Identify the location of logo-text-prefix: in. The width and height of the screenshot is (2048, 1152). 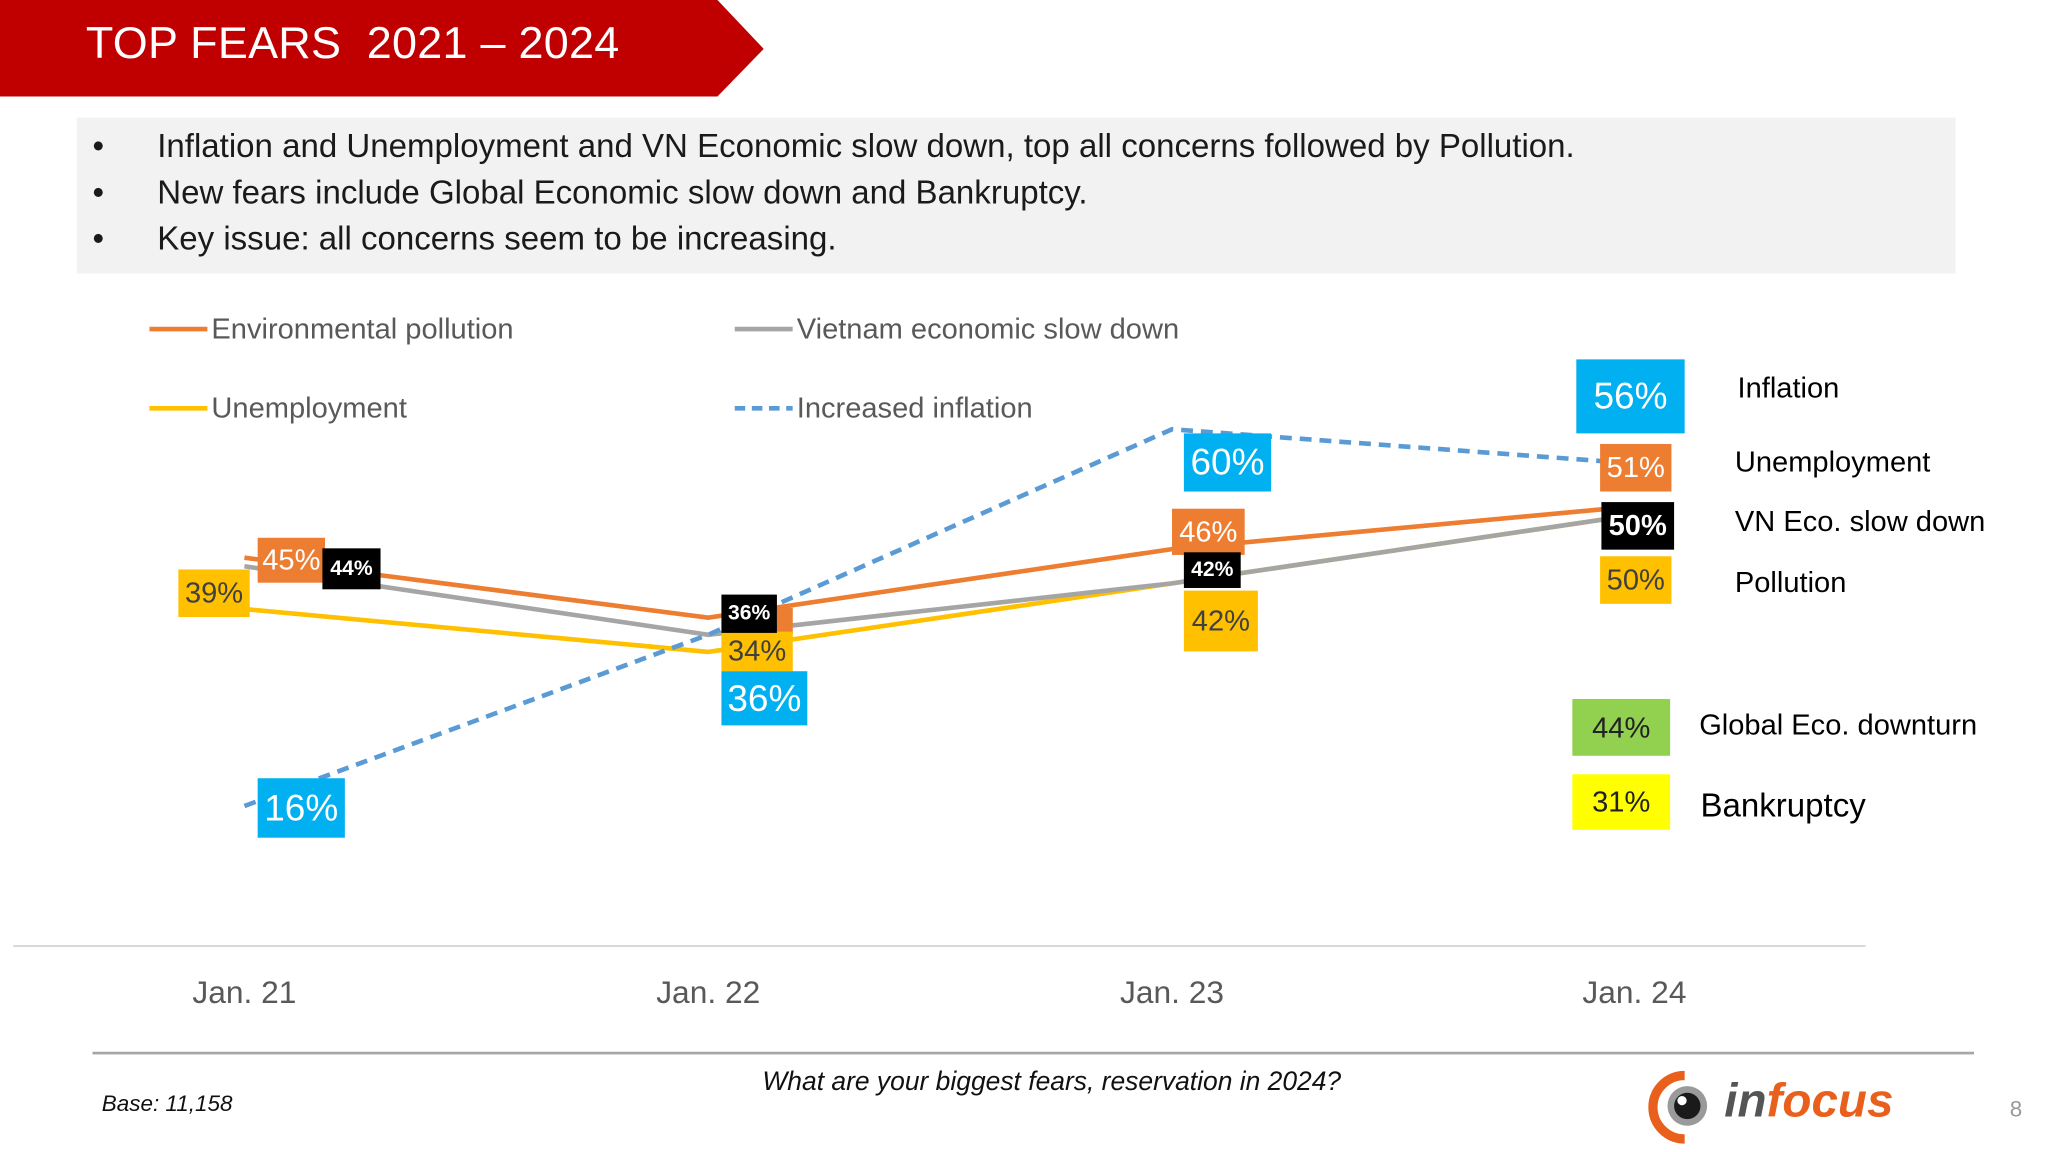
(1745, 1100).